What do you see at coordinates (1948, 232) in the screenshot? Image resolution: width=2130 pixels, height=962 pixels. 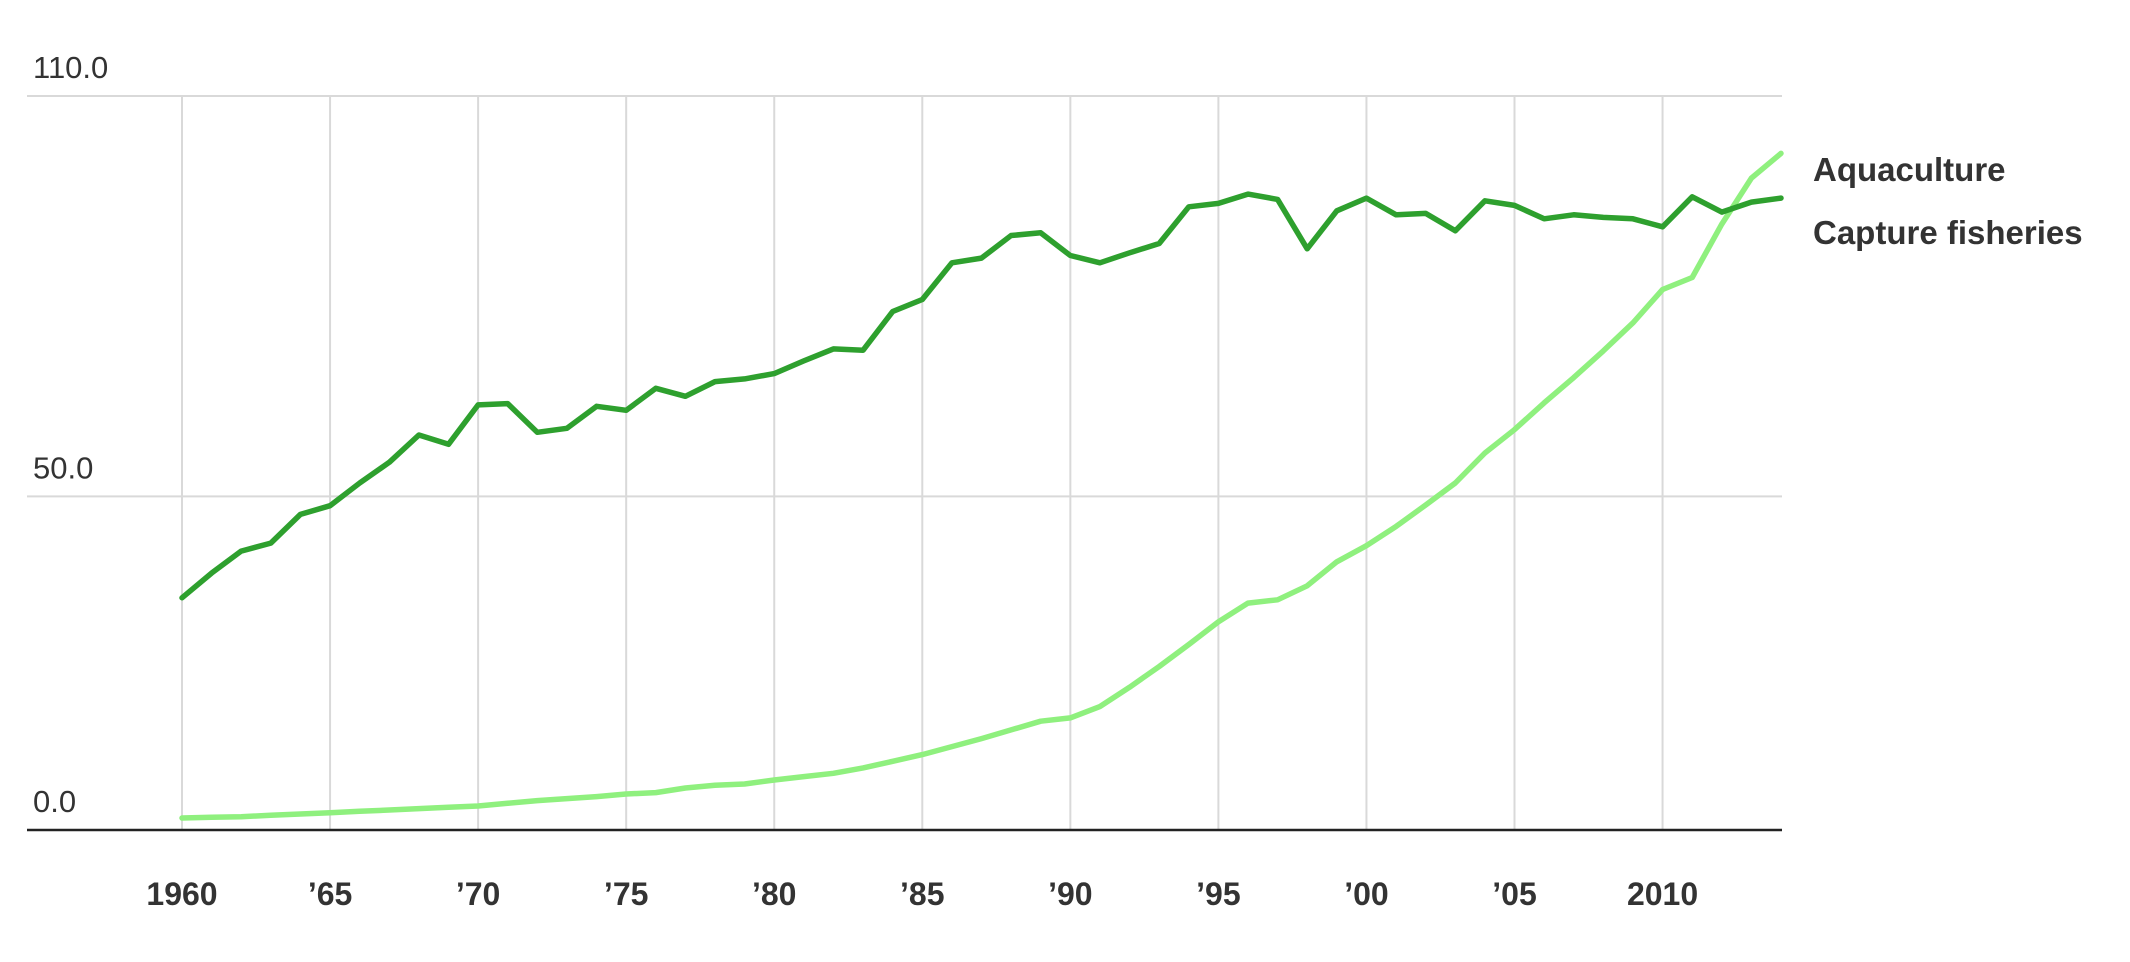 I see `legend-label: Capture fisheries` at bounding box center [1948, 232].